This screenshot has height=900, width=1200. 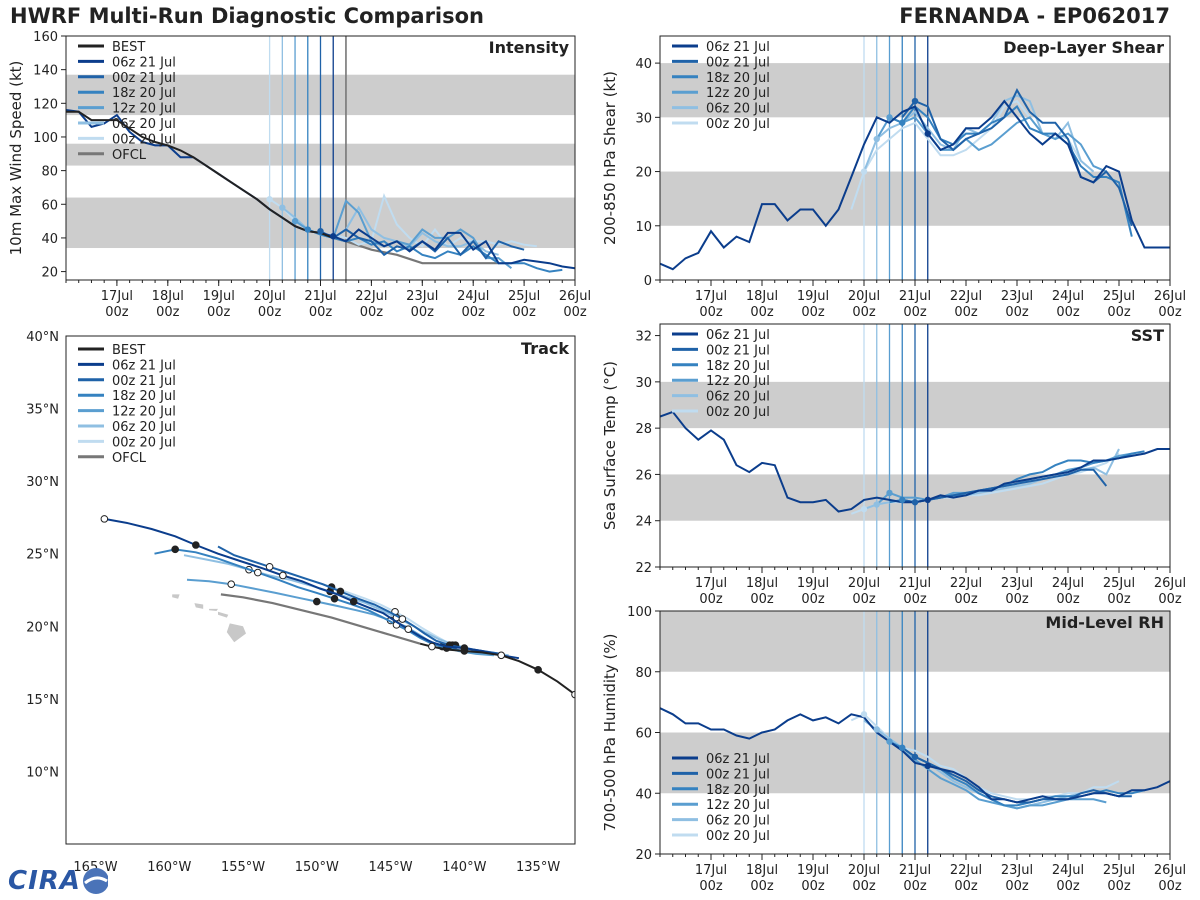 What do you see at coordinates (1119, 870) in the screenshot?
I see `rh-xtick-day: 25Jul` at bounding box center [1119, 870].